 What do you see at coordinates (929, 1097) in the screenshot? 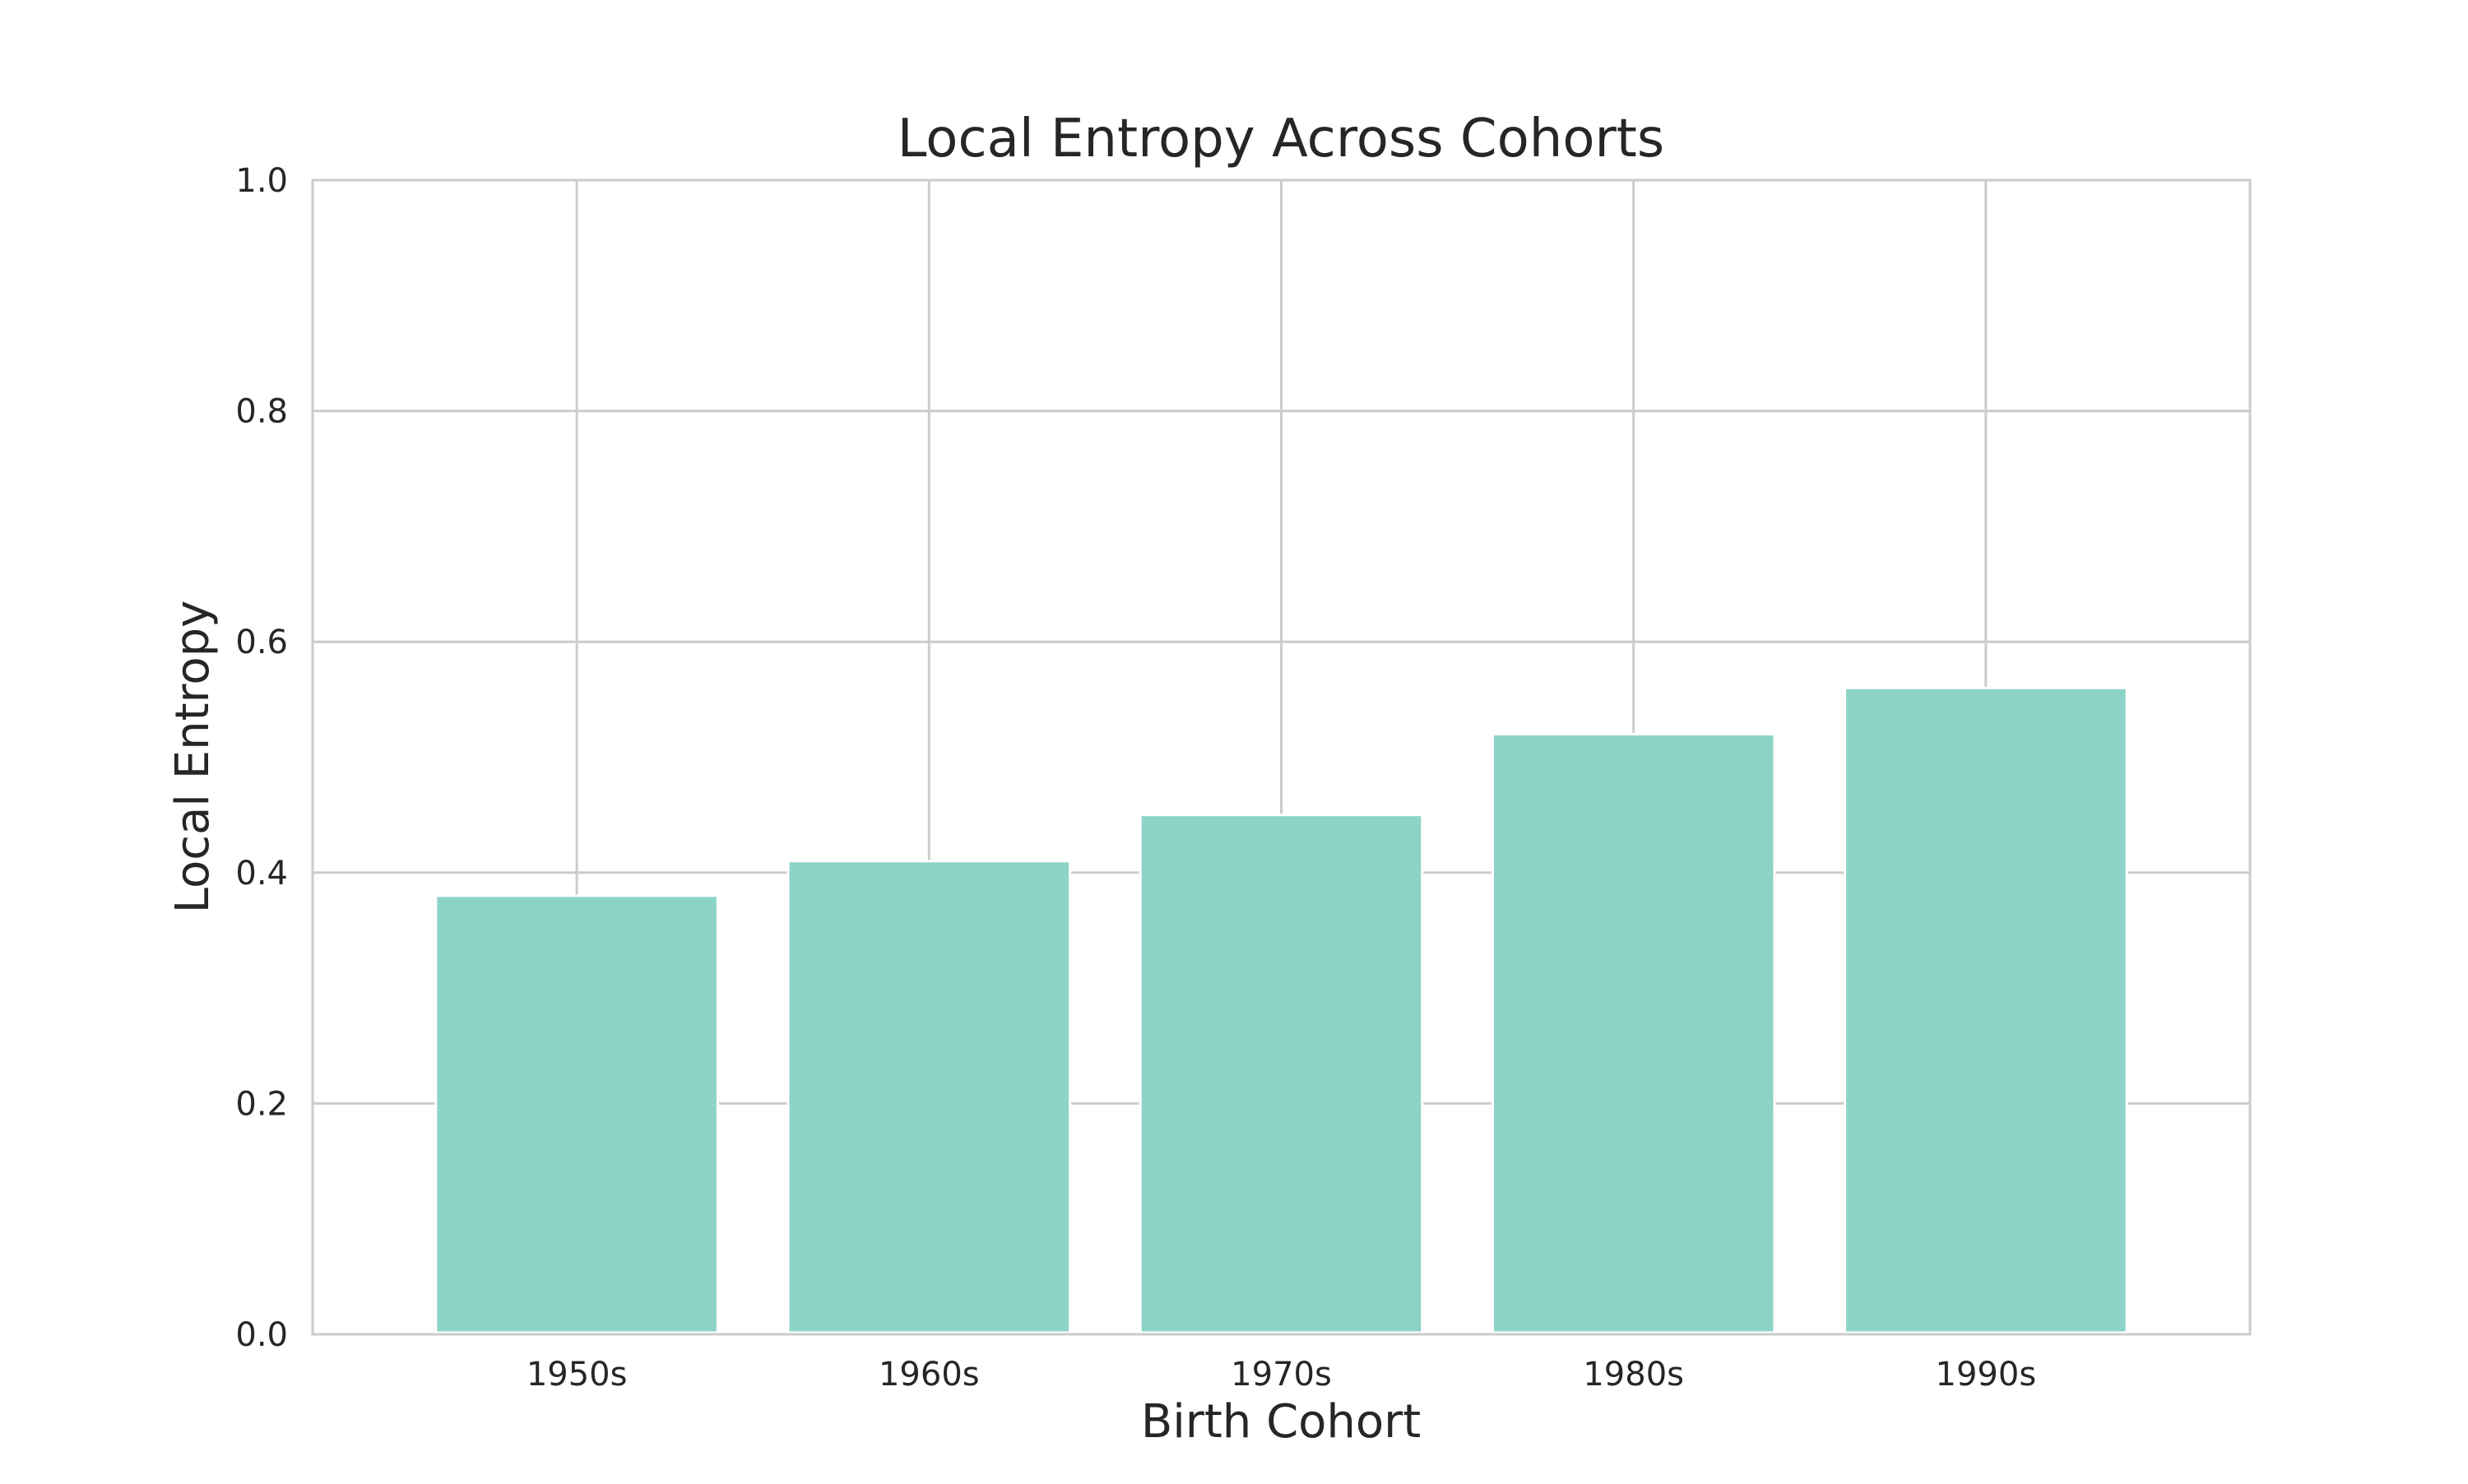
I see `bar-1960s` at bounding box center [929, 1097].